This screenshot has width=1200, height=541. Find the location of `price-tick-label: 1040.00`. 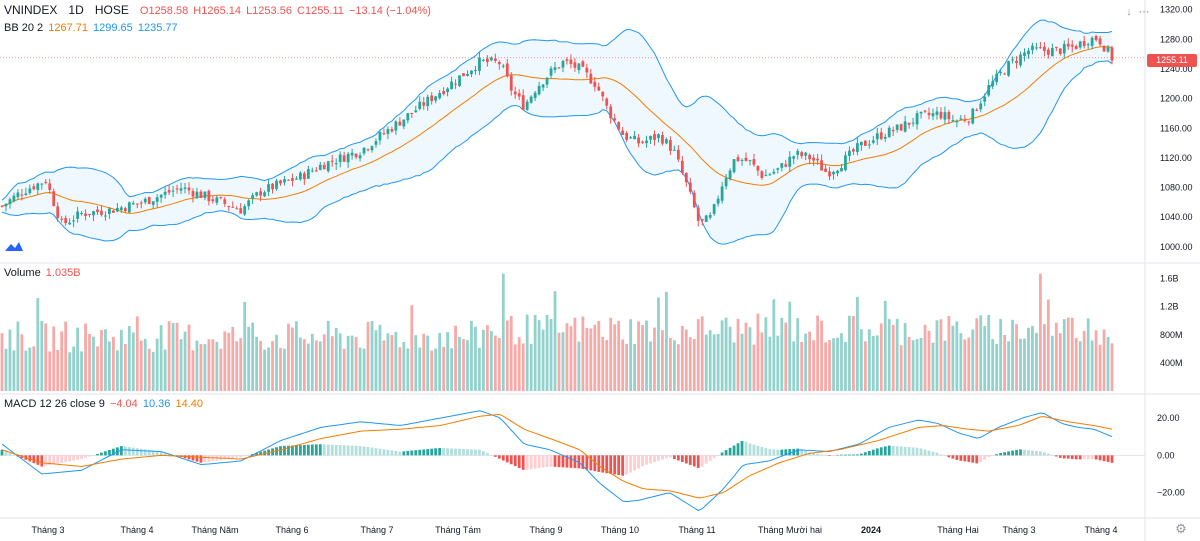

price-tick-label: 1040.00 is located at coordinates (1176, 217).